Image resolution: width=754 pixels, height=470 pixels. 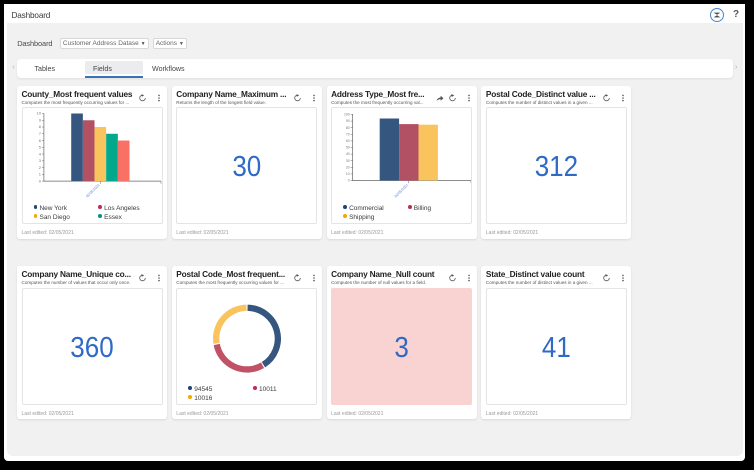 What do you see at coordinates (348, 128) in the screenshot?
I see `svg-text: 80` at bounding box center [348, 128].